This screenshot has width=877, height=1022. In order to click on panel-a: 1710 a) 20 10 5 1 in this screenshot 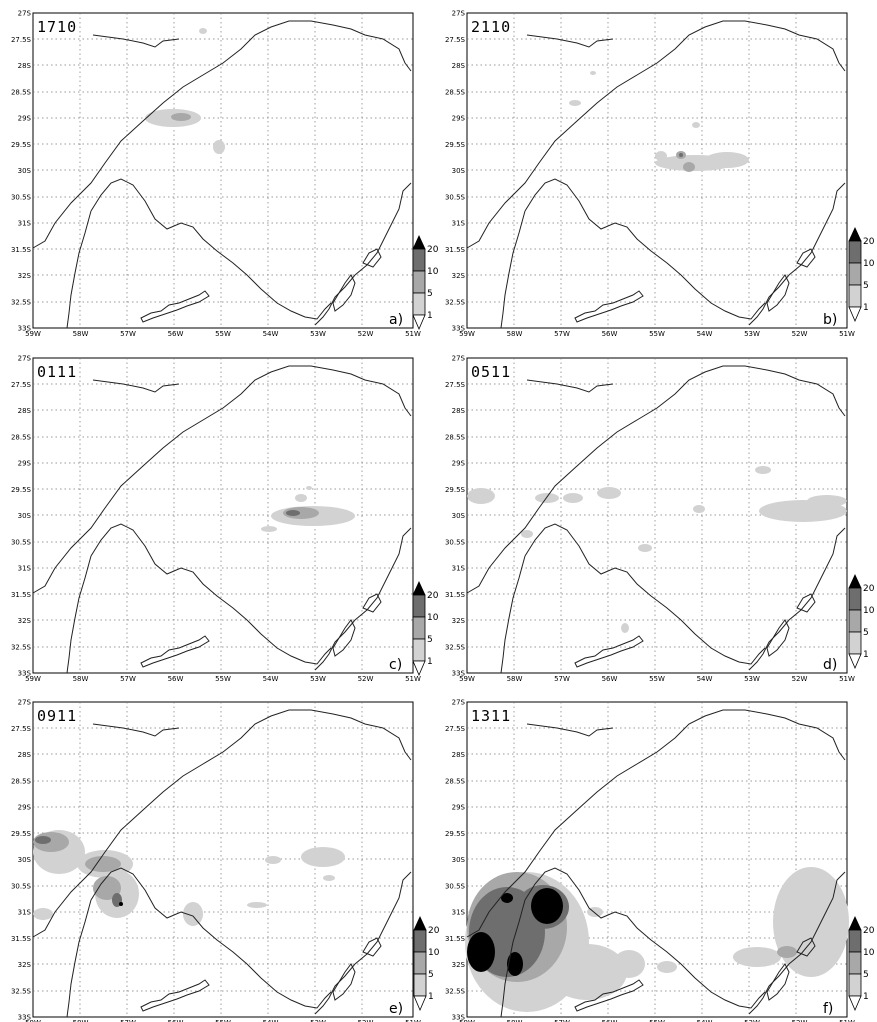, I will do `click(235, 171)`.